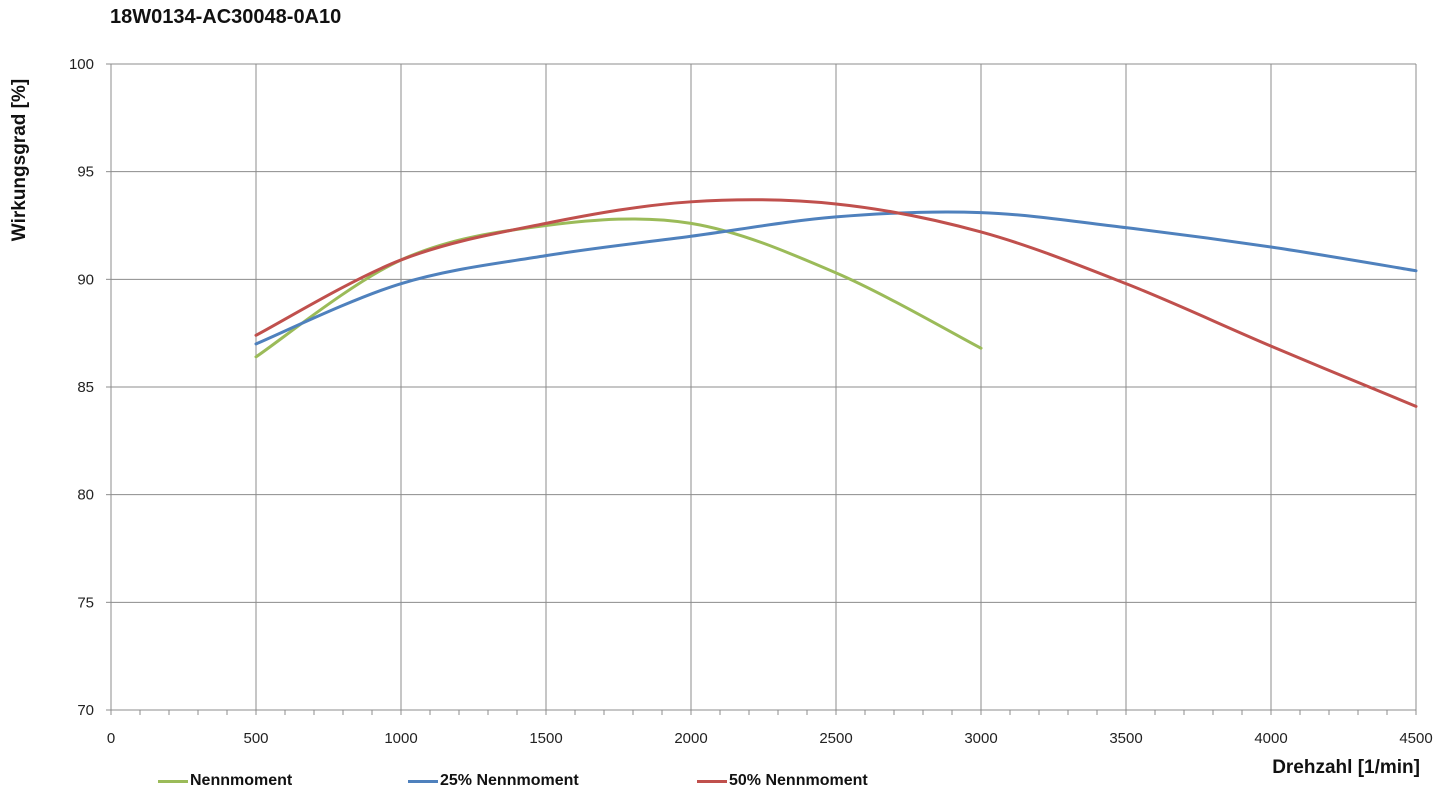 This screenshot has width=1454, height=797. I want to click on legend-label: Nennmoment, so click(241, 780).